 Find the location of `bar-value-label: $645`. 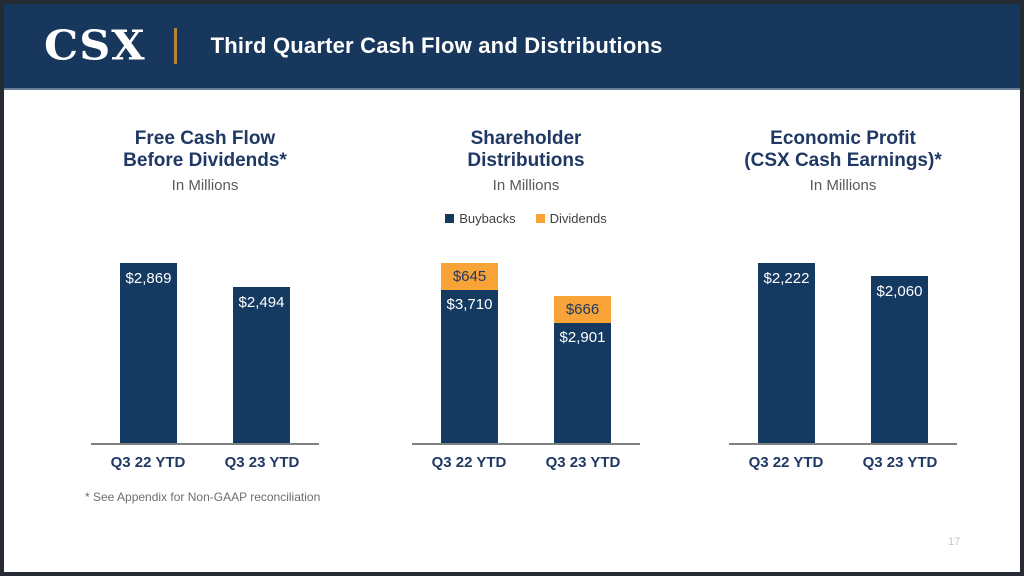

bar-value-label: $645 is located at coordinates (469, 276).